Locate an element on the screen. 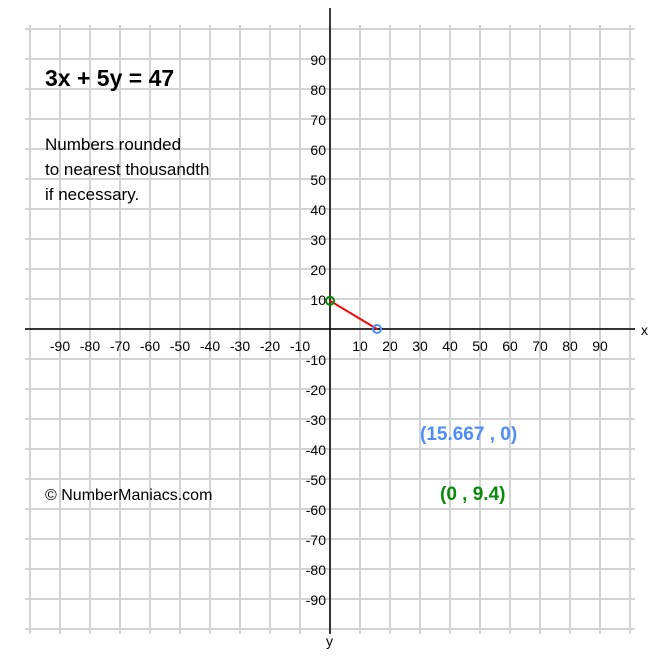 This screenshot has width=660, height=660. x-tick-label: 80 is located at coordinates (570, 346).